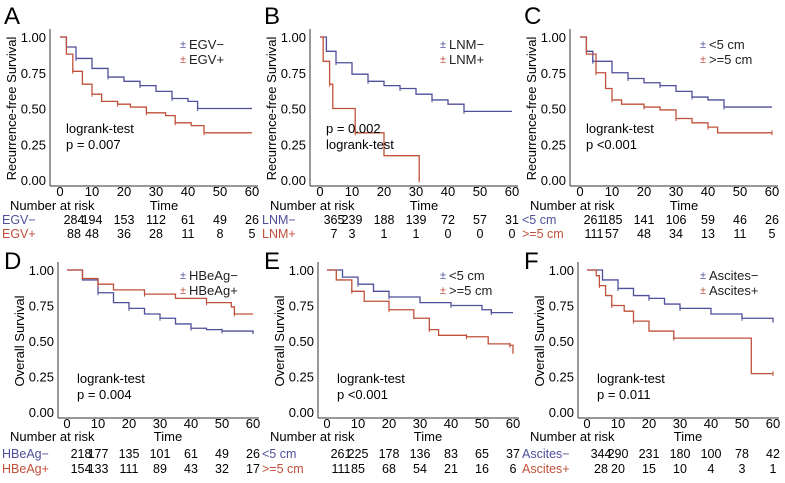  What do you see at coordinates (81, 469) in the screenshot?
I see `risk-count: 154` at bounding box center [81, 469].